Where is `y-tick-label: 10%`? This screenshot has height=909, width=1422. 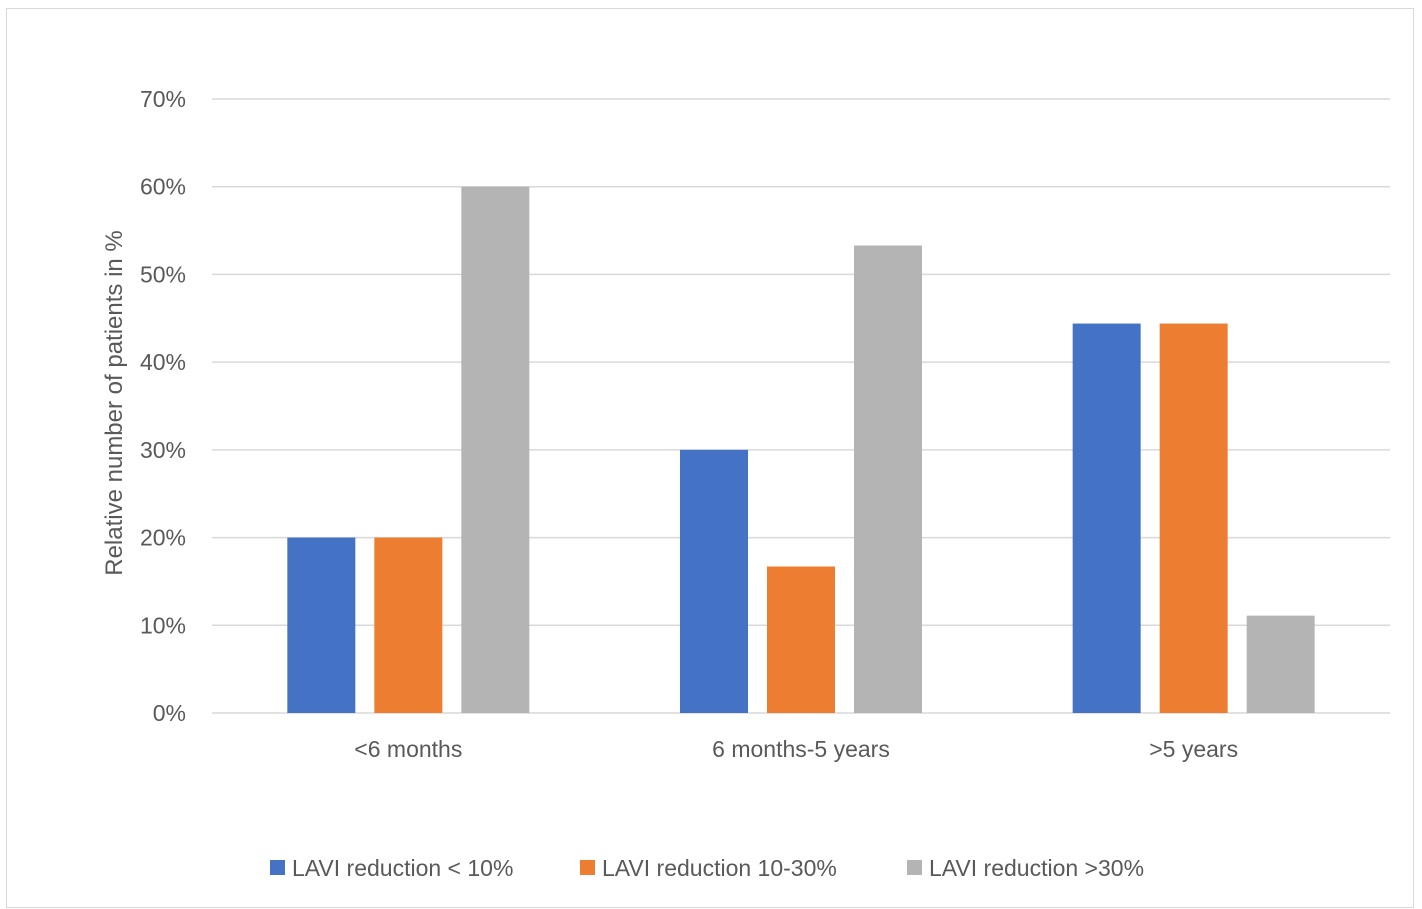
y-tick-label: 10% is located at coordinates (163, 625).